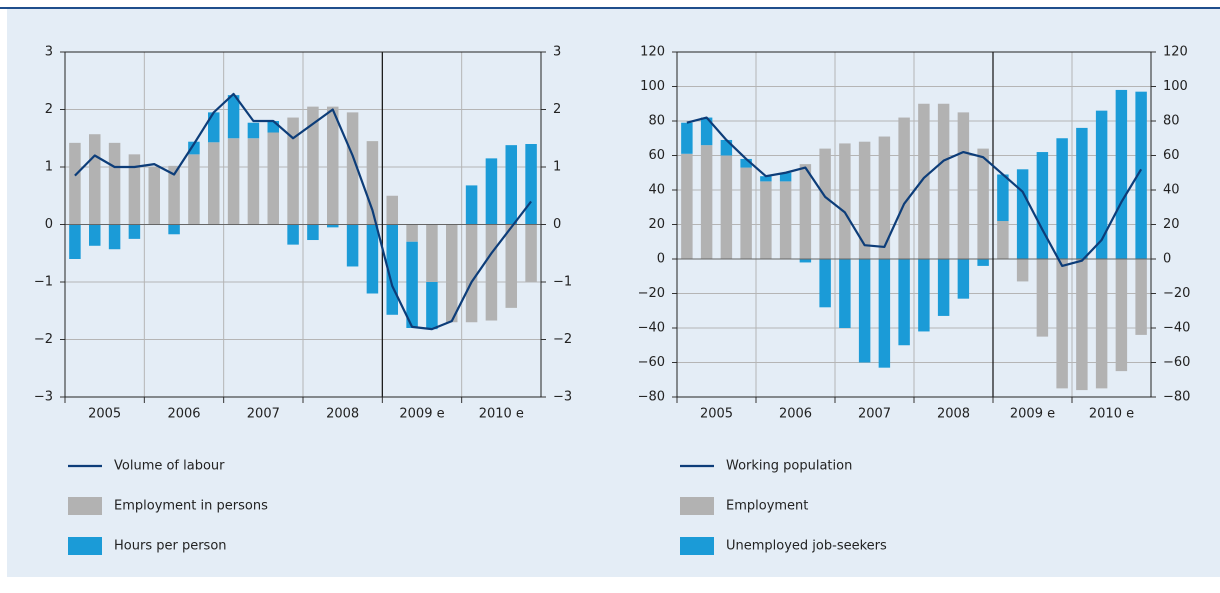  Describe the element at coordinates (1171, 190) in the screenshot. I see `y2-tick-label: 40` at that location.